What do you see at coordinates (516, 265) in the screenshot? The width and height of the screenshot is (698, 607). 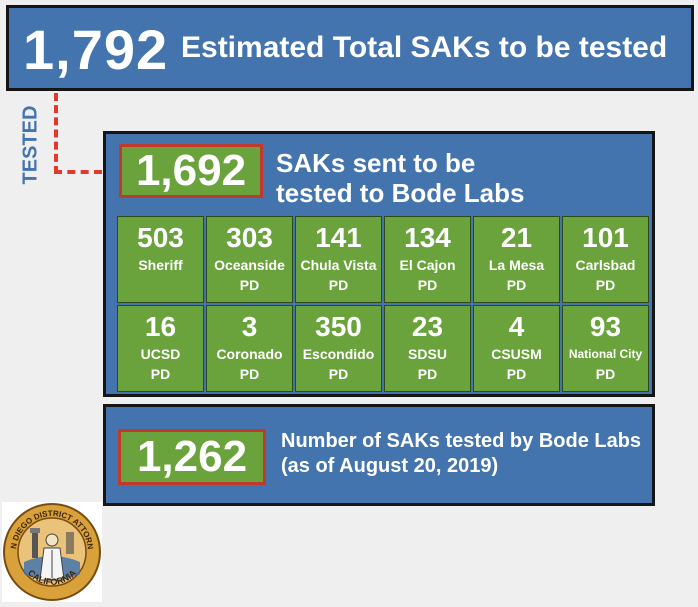 I see `agency-name: La Mesa` at bounding box center [516, 265].